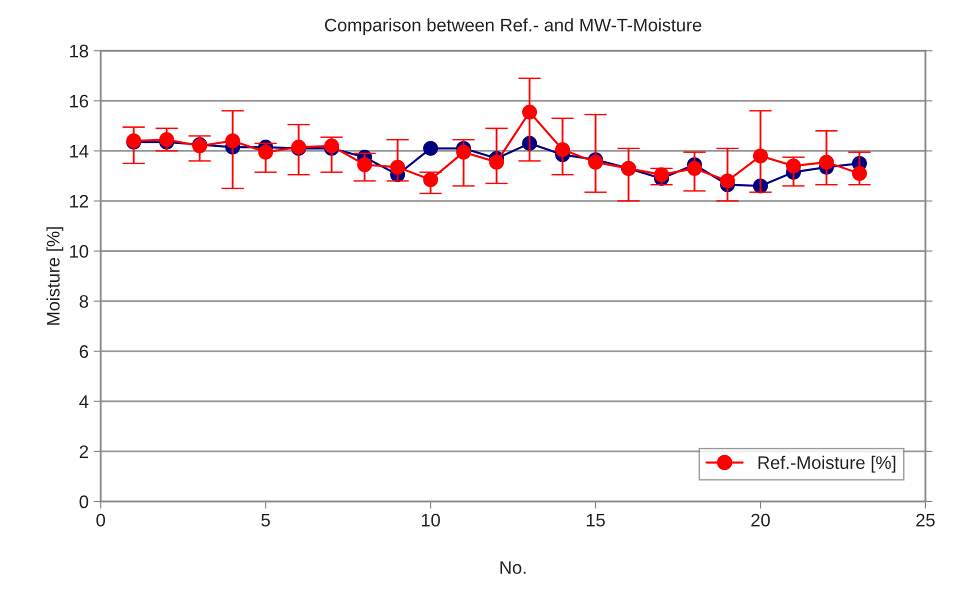 The height and width of the screenshot is (597, 959). What do you see at coordinates (83, 401) in the screenshot?
I see `y-tick-label: 4` at bounding box center [83, 401].